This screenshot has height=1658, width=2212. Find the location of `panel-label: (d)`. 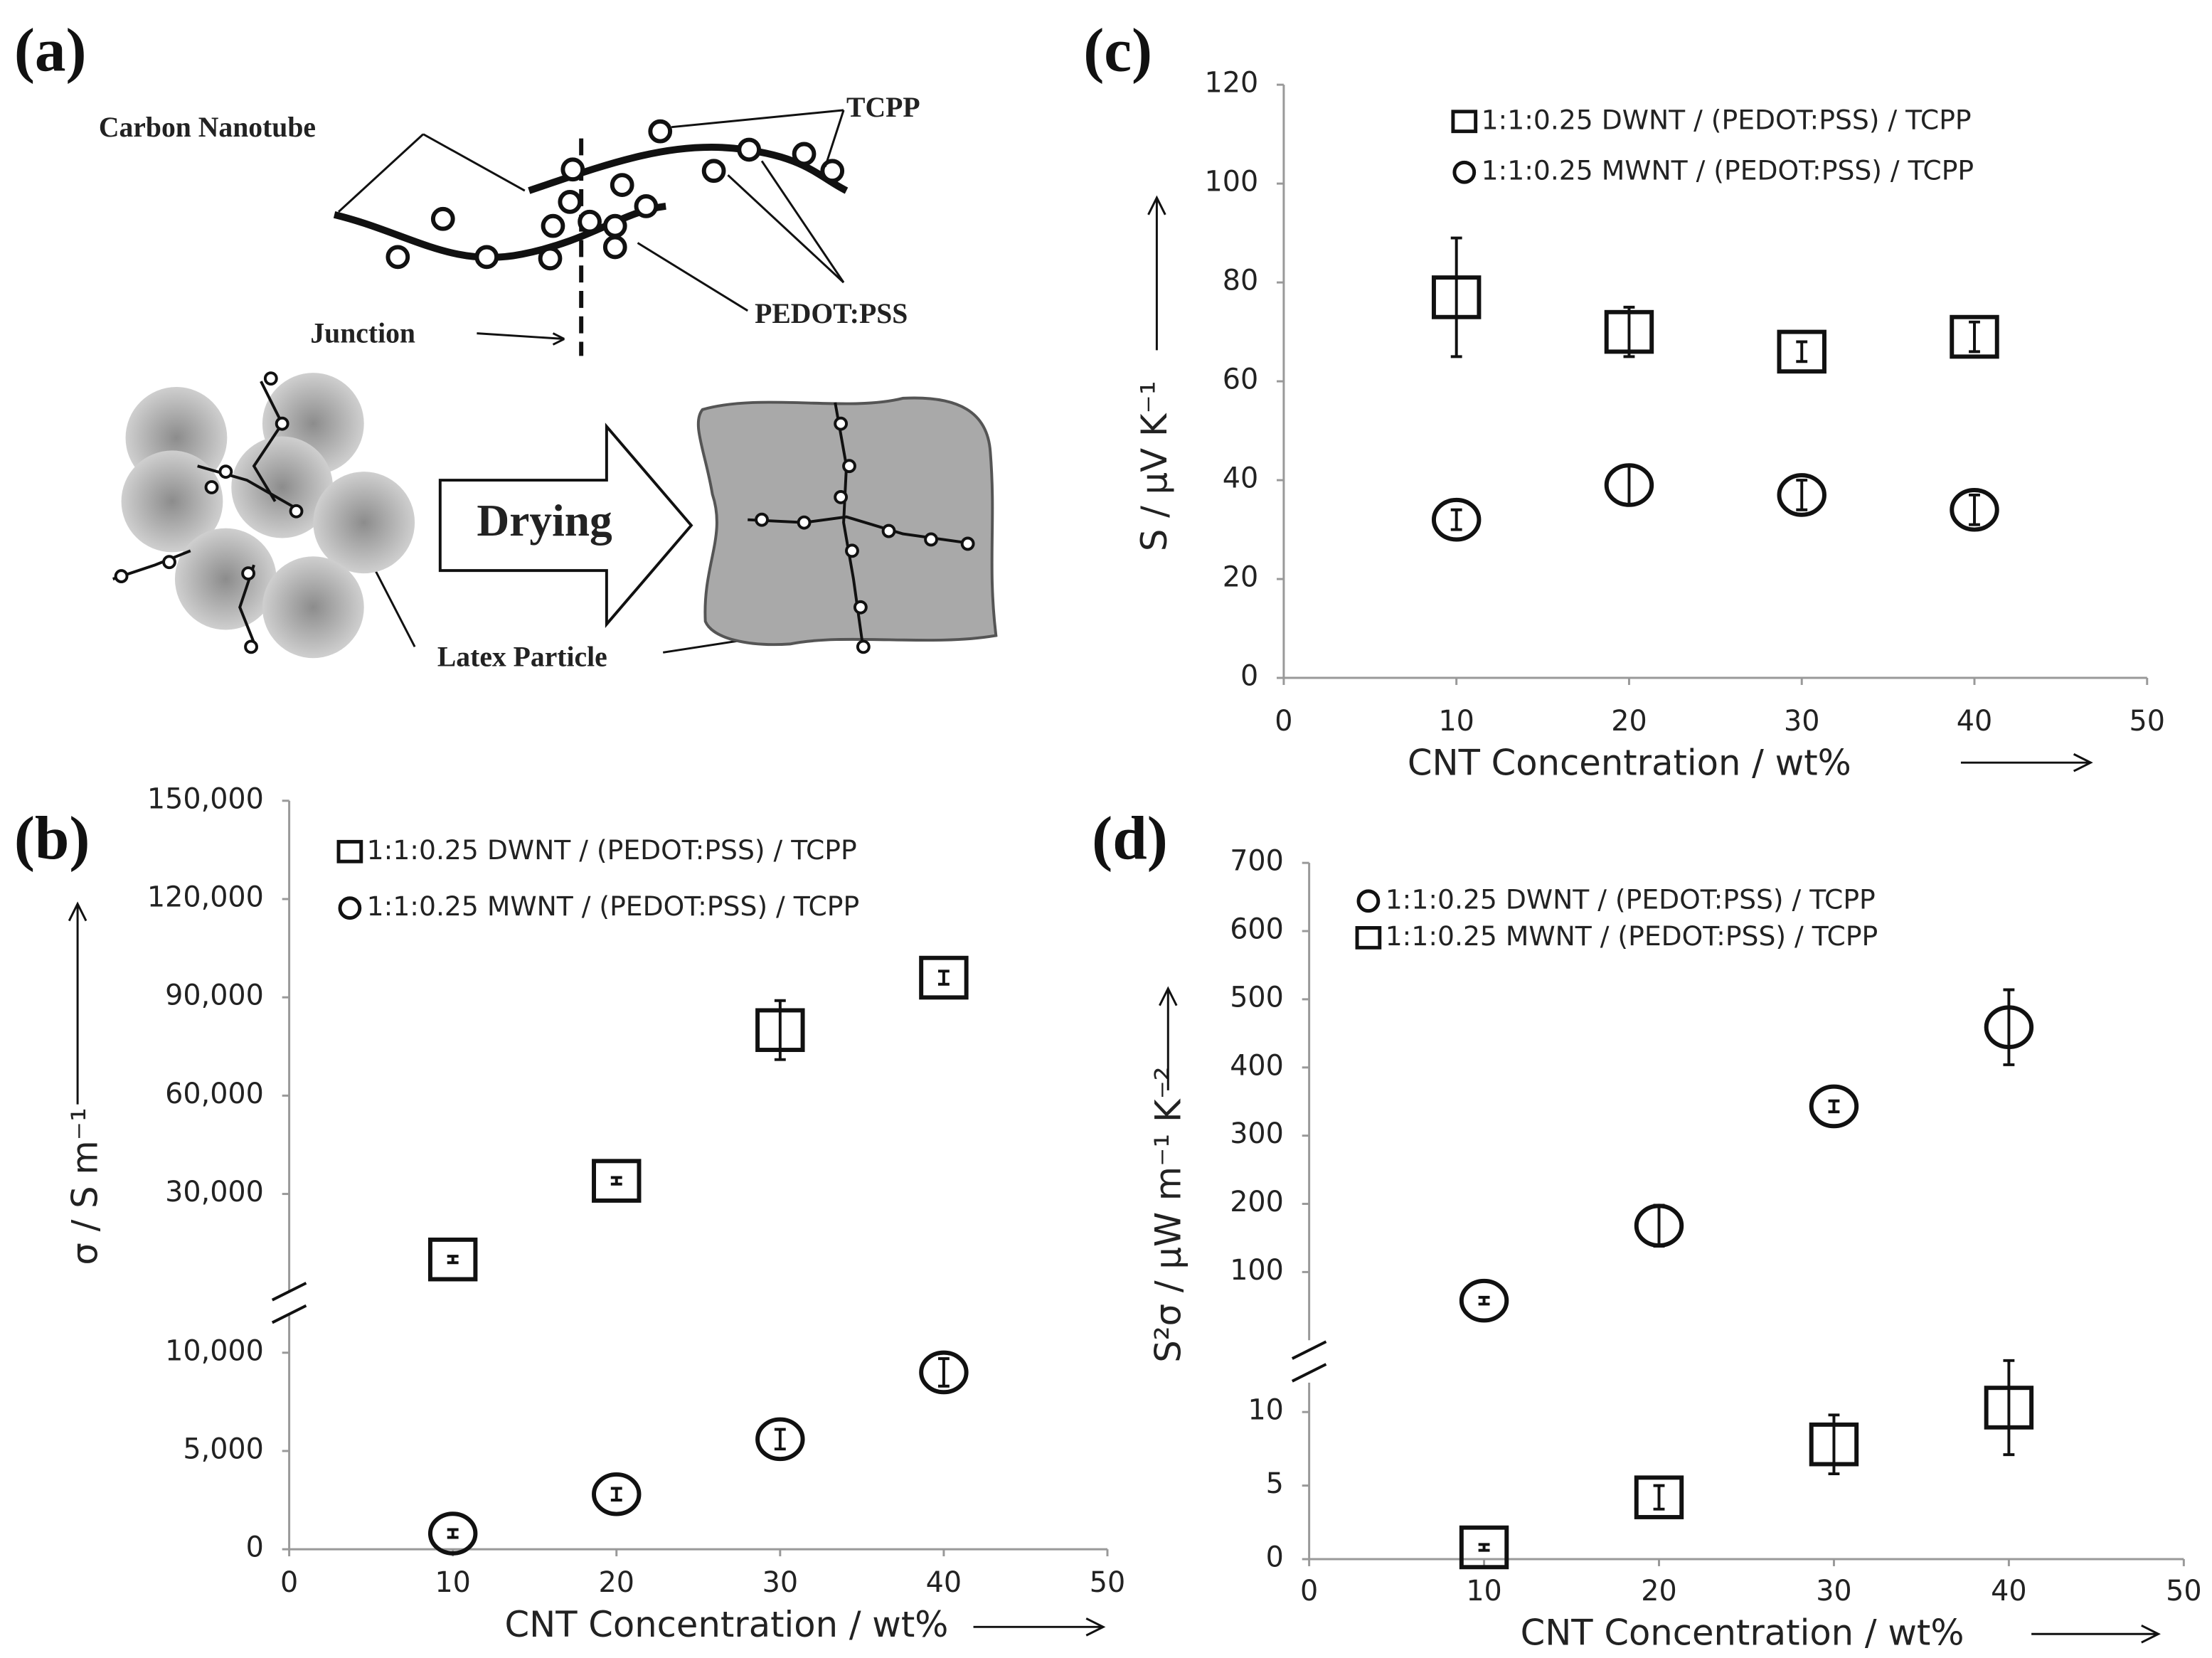

panel-label: (d) is located at coordinates (1130, 837).